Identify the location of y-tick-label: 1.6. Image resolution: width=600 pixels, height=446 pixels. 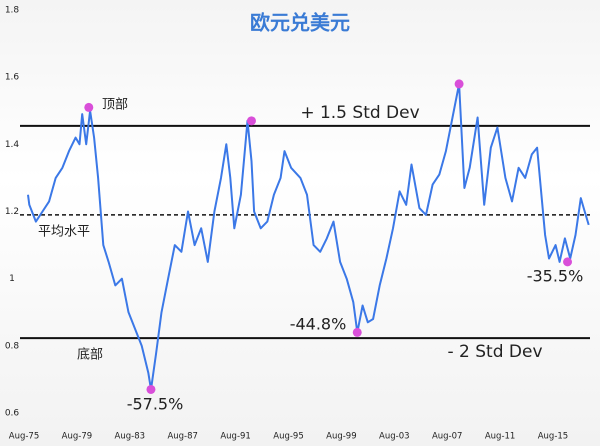
(12, 78).